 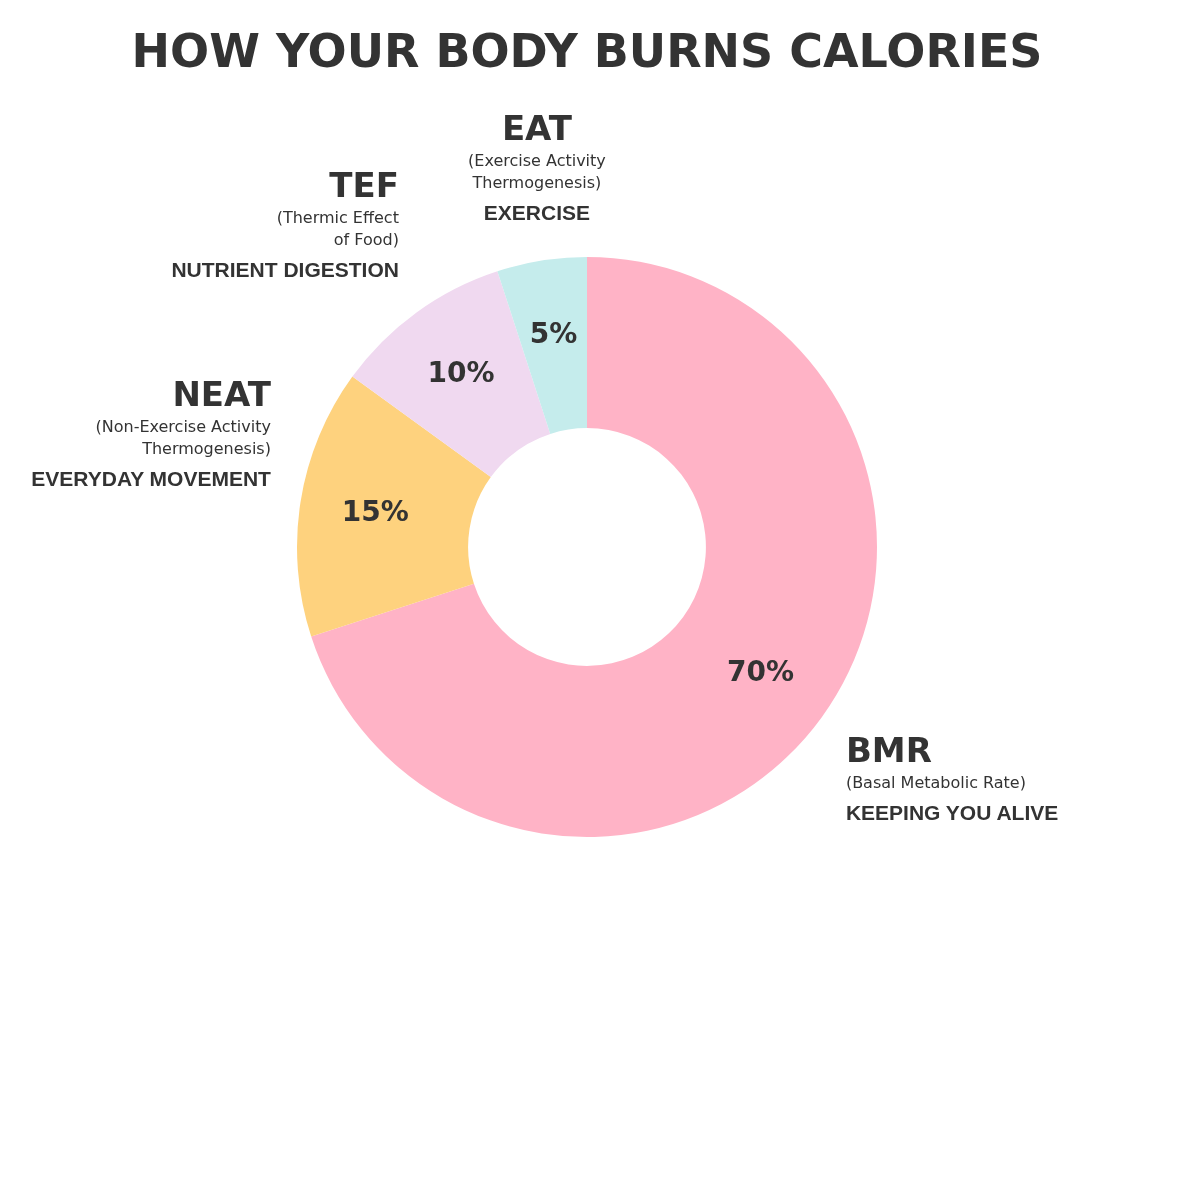 What do you see at coordinates (935, 783) in the screenshot?
I see `text: (Basal Metabolic Rate)` at bounding box center [935, 783].